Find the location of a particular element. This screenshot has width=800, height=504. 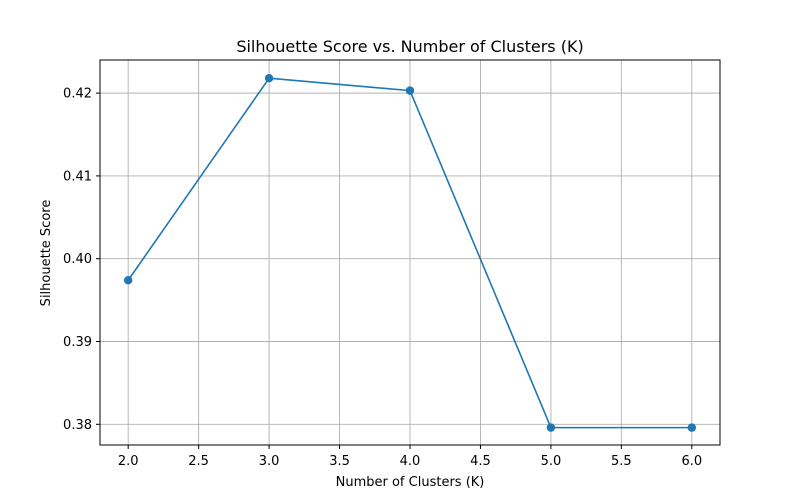

x-tick-label: 2.0 is located at coordinates (128, 461).